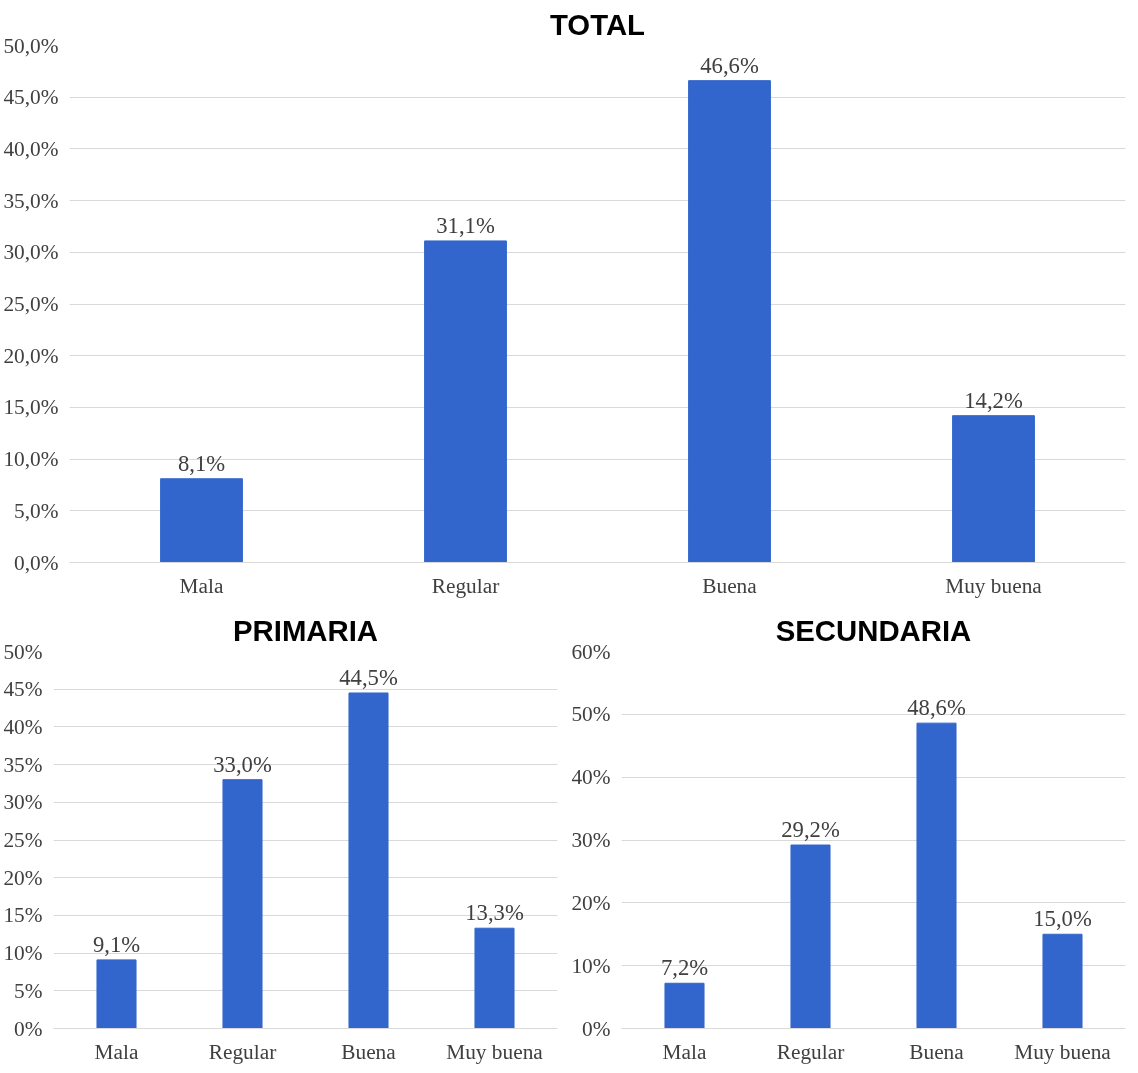 Image resolution: width=1138 pixels, height=1073 pixels. I want to click on chart-title: PRIMARIA, so click(306, 630).